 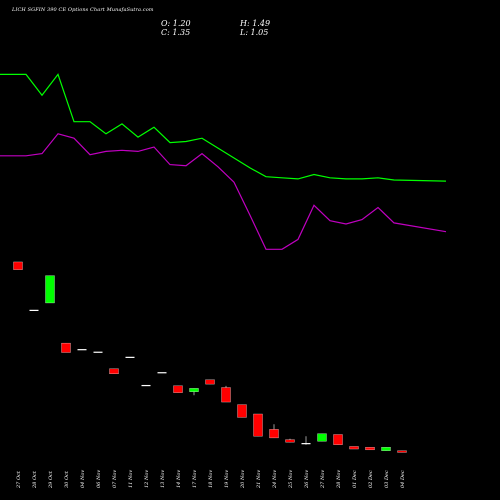 What do you see at coordinates (323, 479) in the screenshot?
I see `x-tick-label: 27 Nov` at bounding box center [323, 479].